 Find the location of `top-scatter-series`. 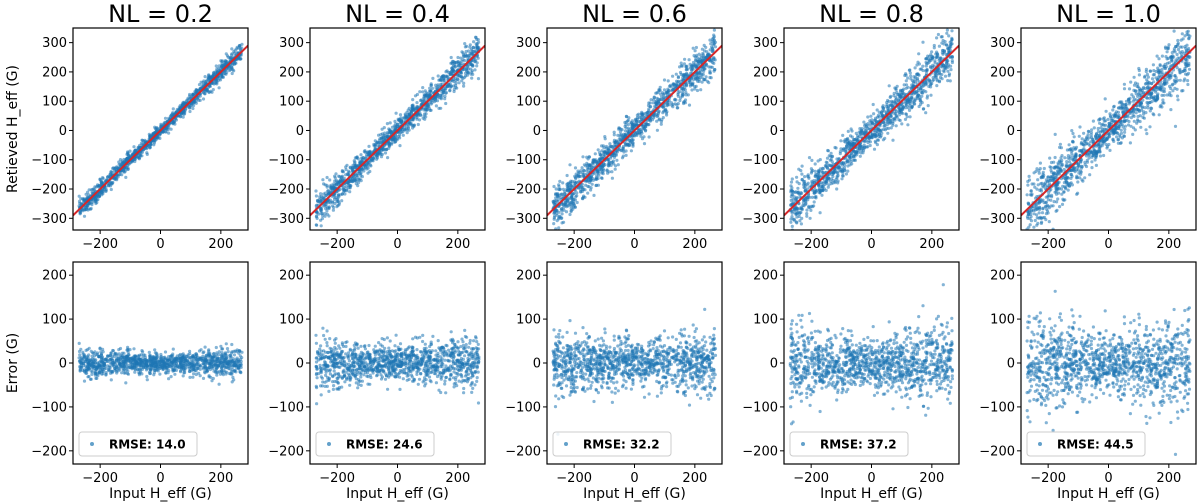

top-scatter-series is located at coordinates (634, 129).